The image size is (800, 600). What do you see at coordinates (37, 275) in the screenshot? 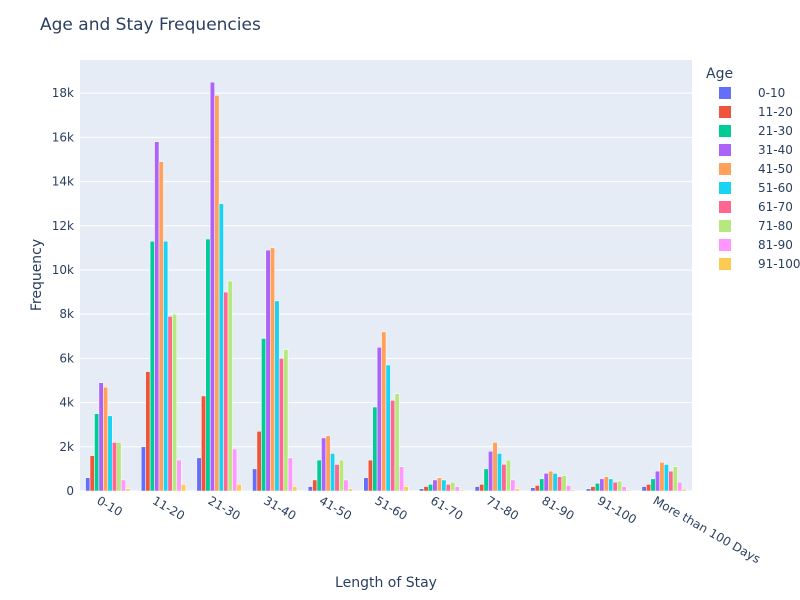
I see `y-axis-title: Frequency` at bounding box center [37, 275].